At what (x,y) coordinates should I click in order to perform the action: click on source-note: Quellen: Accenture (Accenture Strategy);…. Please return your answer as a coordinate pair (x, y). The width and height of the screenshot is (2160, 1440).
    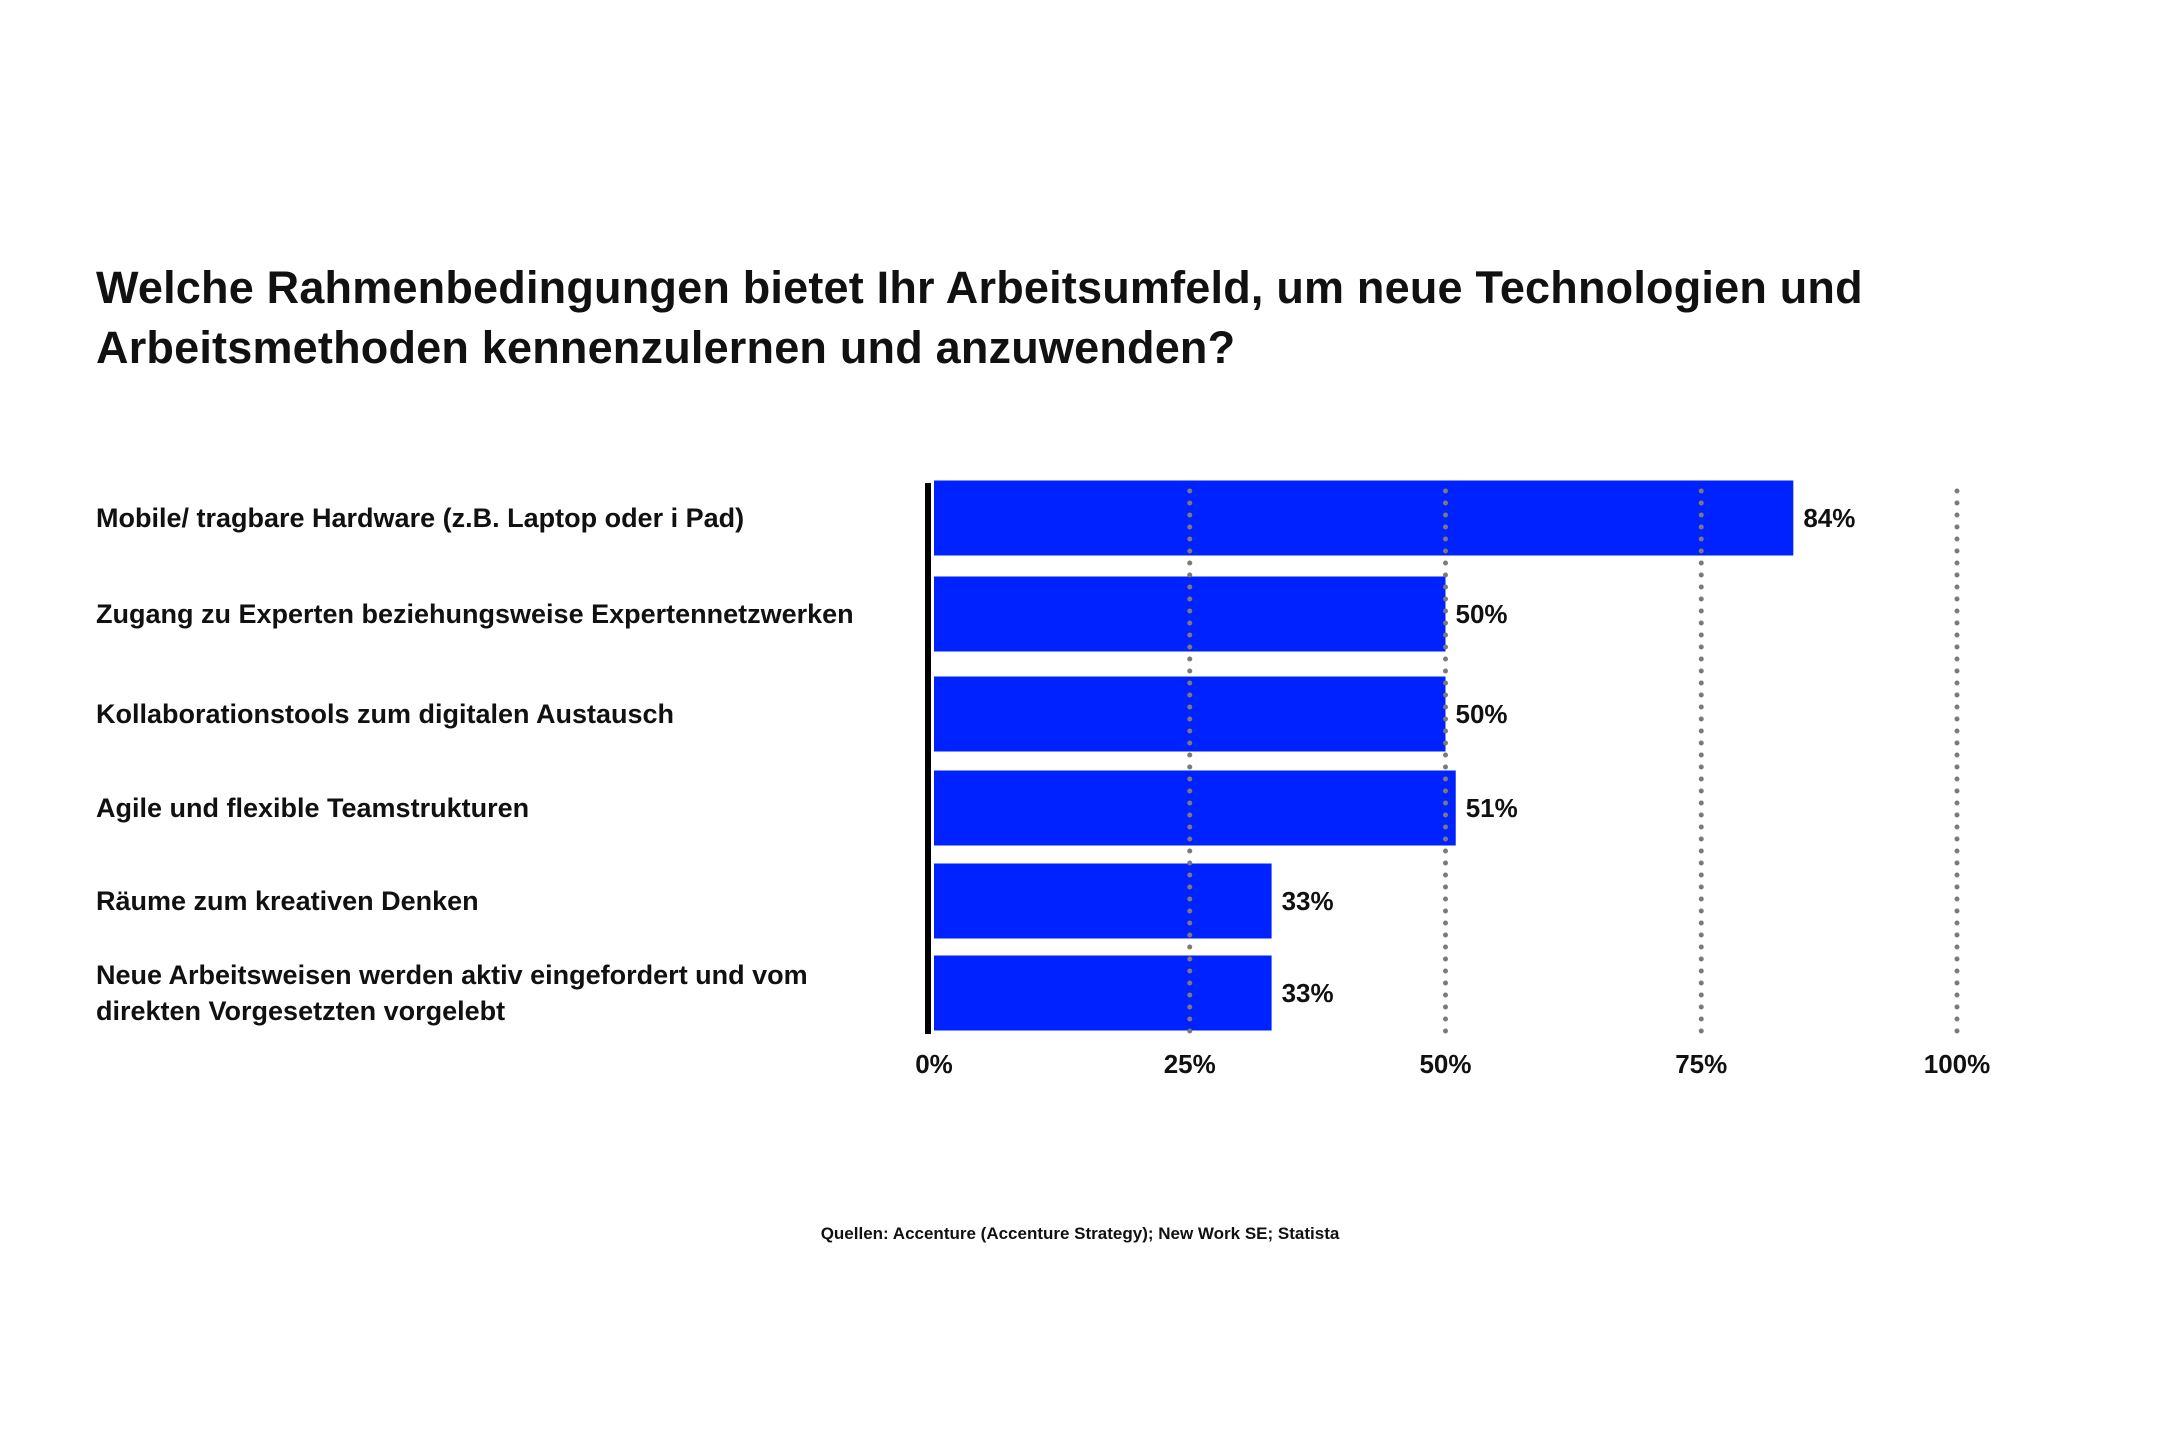
    Looking at the image, I should click on (1080, 1233).